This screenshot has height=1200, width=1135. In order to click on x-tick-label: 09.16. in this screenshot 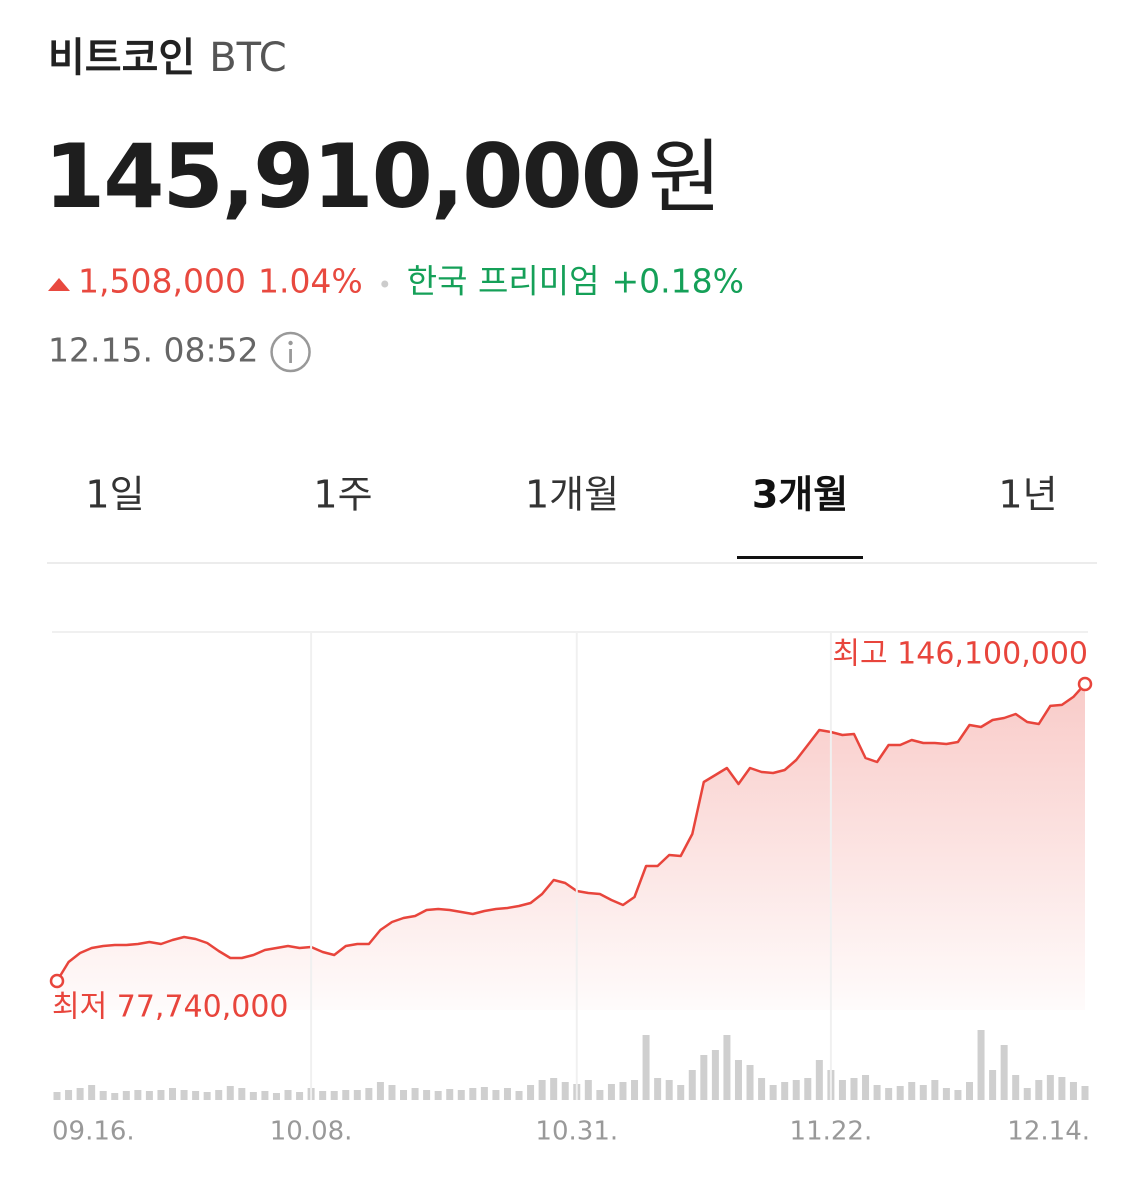, I will do `click(93, 1132)`.